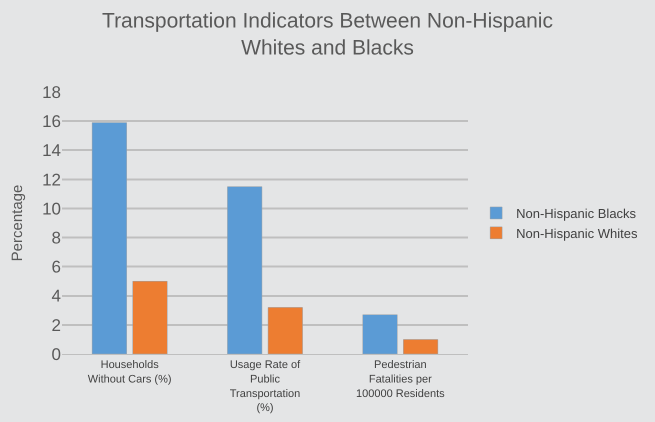 The width and height of the screenshot is (655, 422). I want to click on x-tick-label: Pedestrian Fatalities per 100000 Residents, so click(401, 379).